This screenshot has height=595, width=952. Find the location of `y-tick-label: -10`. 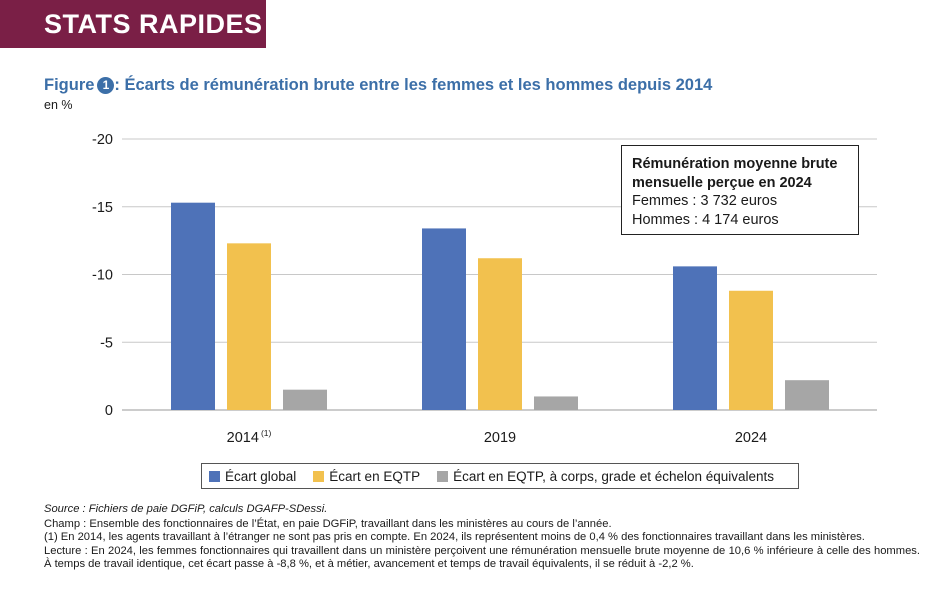

y-tick-label: -10 is located at coordinates (102, 276).